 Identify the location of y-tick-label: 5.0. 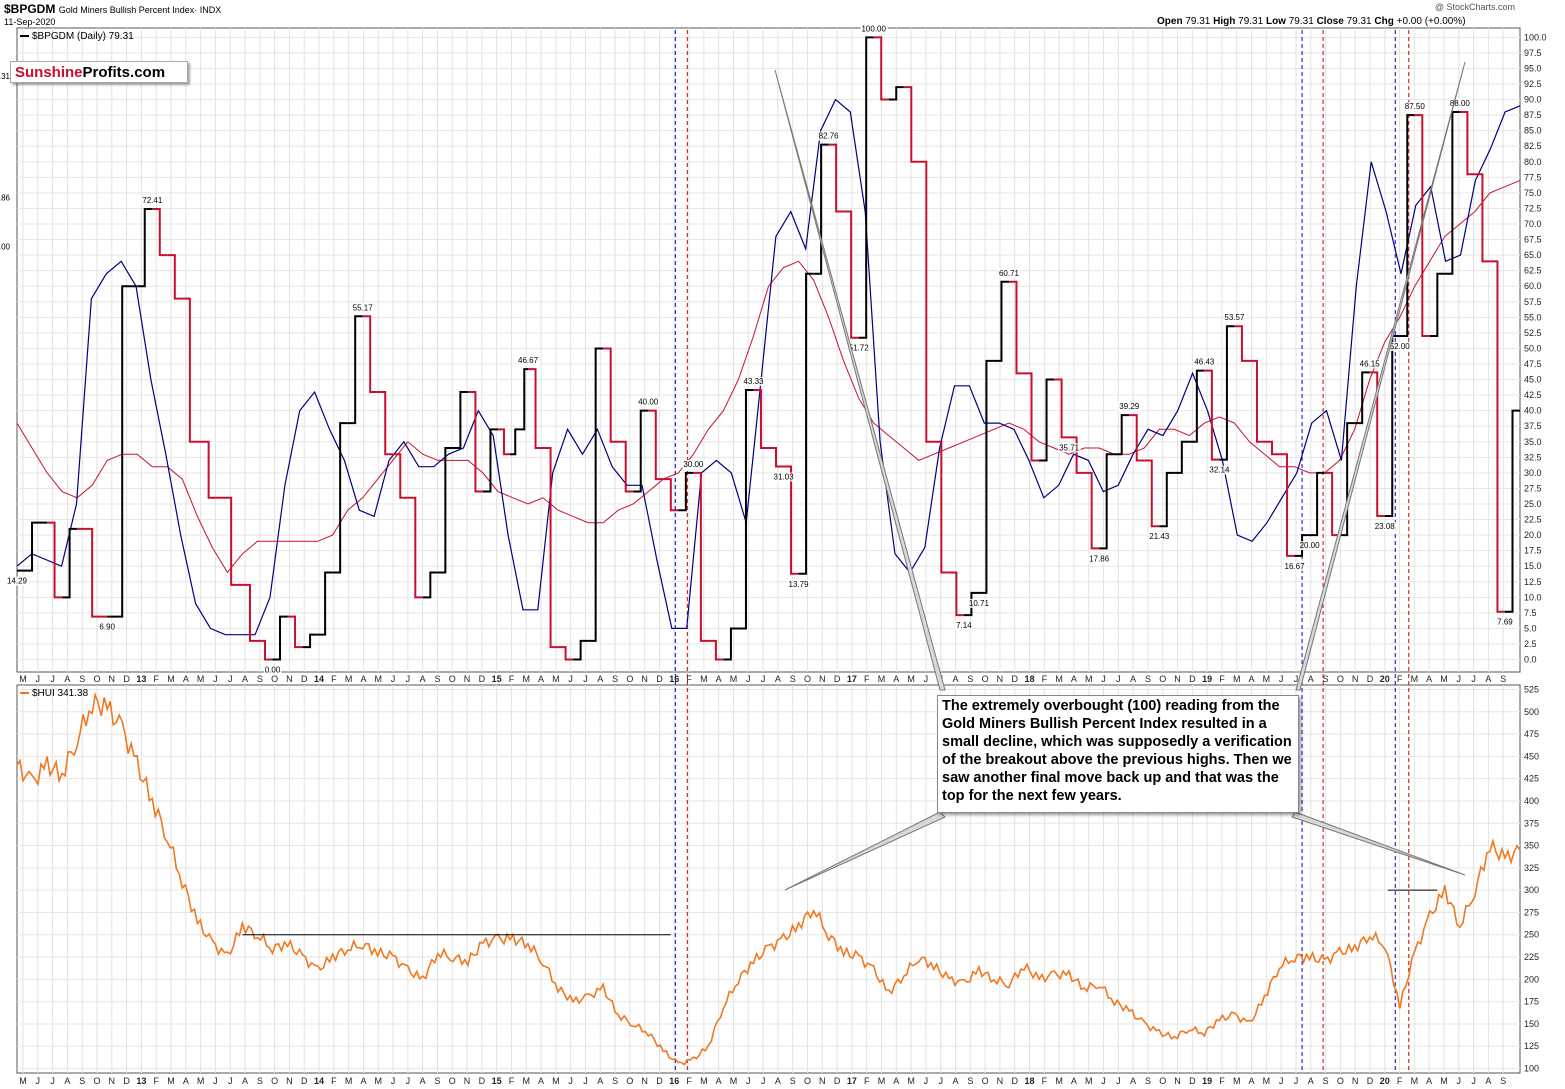
(1530, 628).